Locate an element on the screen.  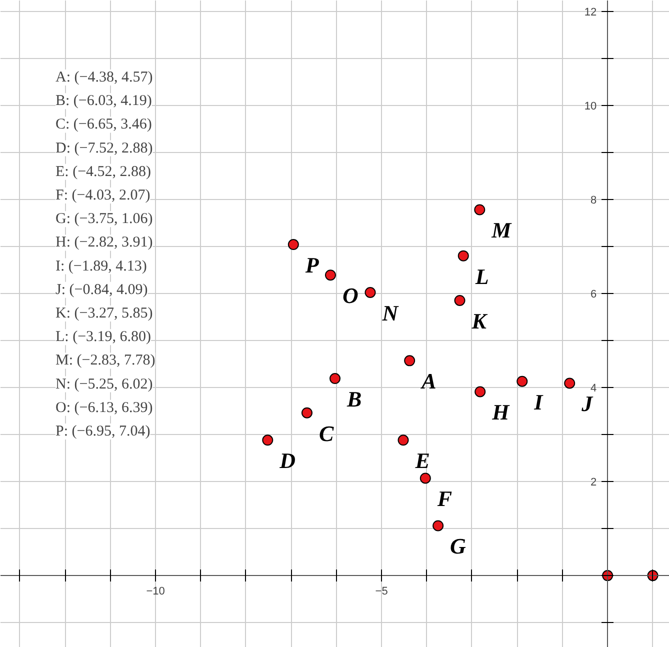
annotation: P: (−6.95, 7.04) is located at coordinates (103, 432).